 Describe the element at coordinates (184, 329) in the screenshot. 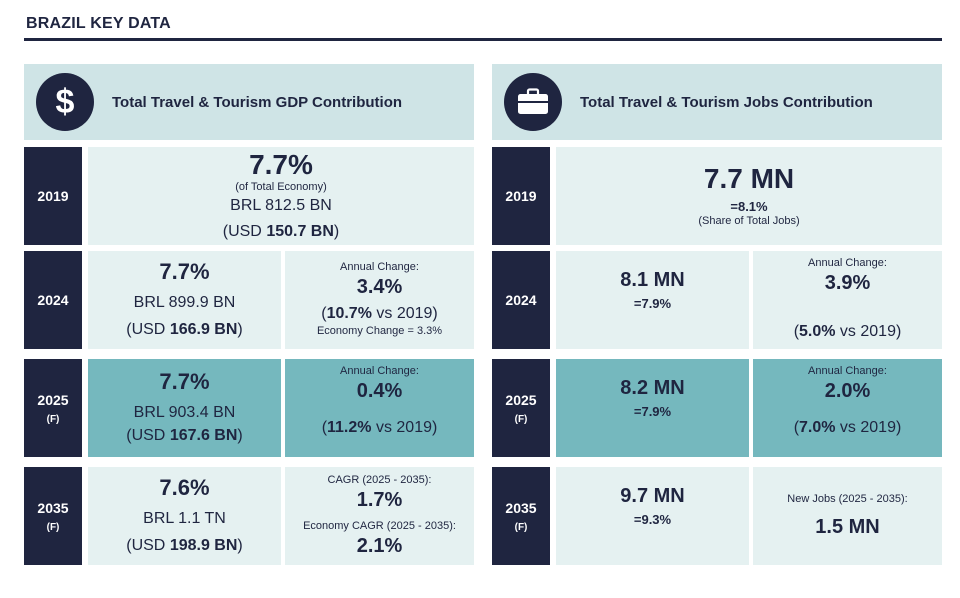

I see `gdp-usd-value: (USD 166.9 BN)` at that location.